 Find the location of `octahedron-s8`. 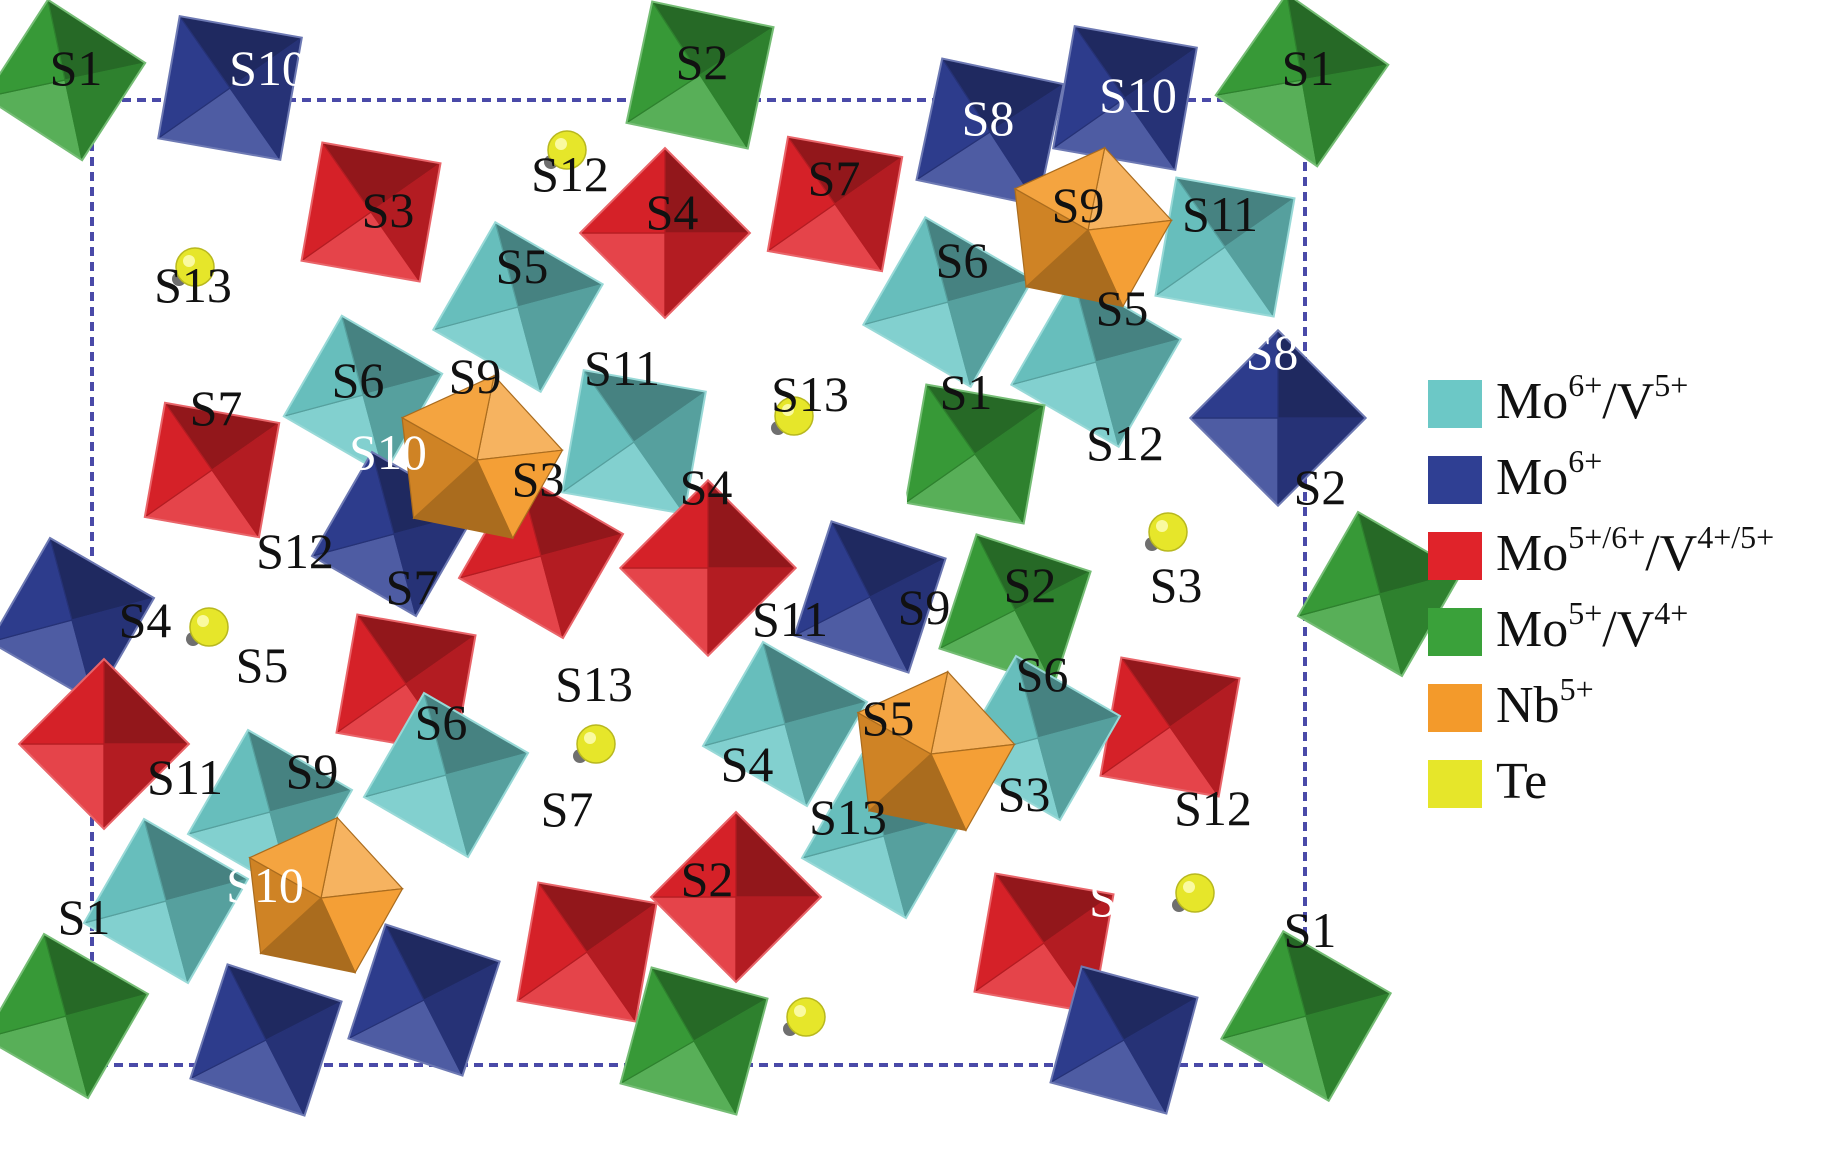

octahedron-s8 is located at coordinates (990, 132).